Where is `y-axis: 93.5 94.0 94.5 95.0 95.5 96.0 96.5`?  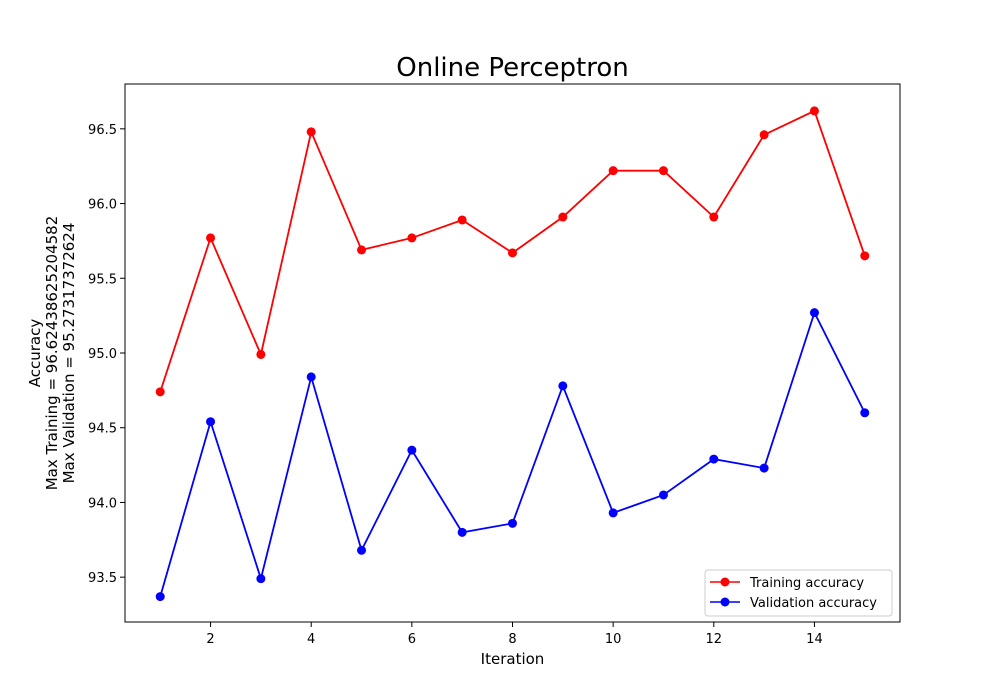
y-axis: 93.5 94.0 94.5 95.0 95.5 96.0 96.5 is located at coordinates (106, 354).